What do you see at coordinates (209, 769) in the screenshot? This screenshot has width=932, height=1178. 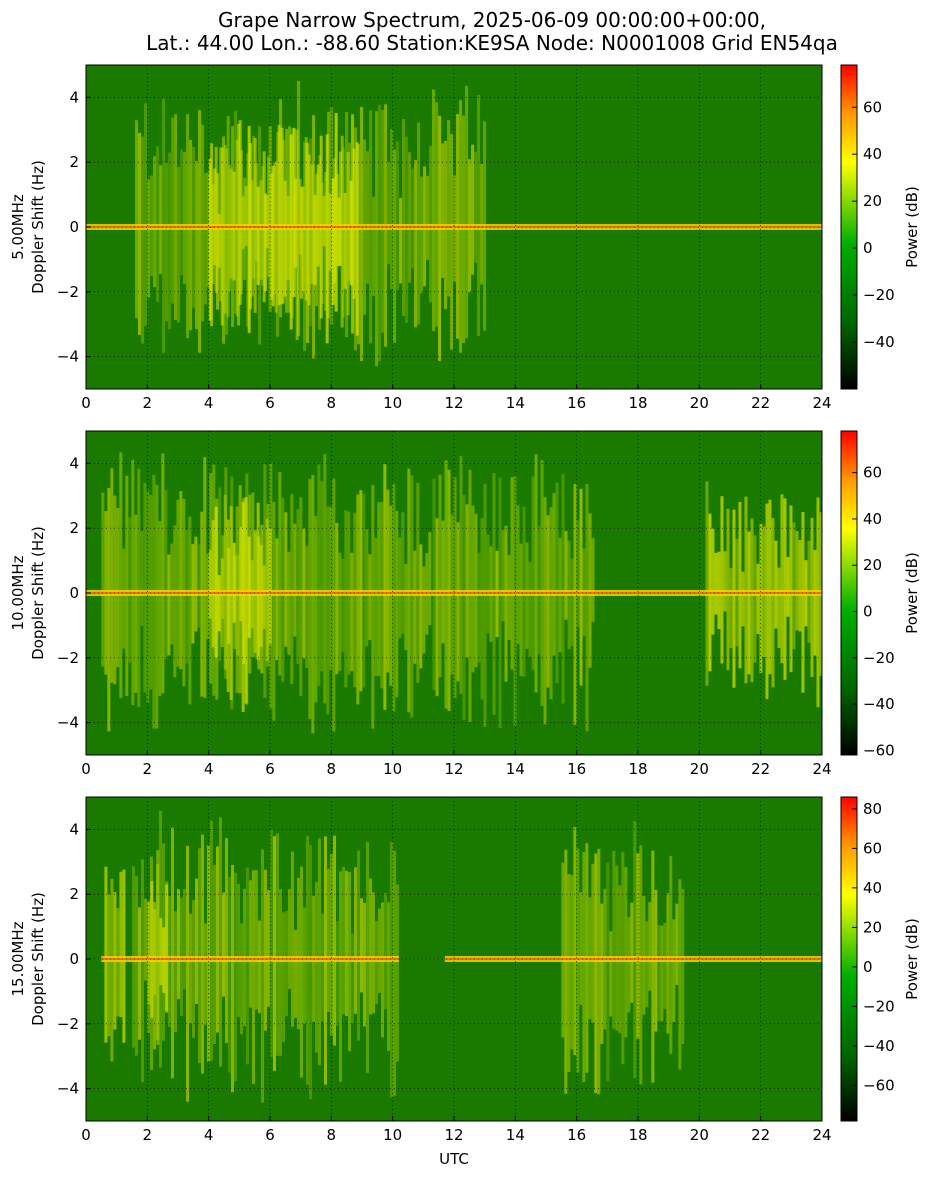 I see `x-tick-label: 4` at bounding box center [209, 769].